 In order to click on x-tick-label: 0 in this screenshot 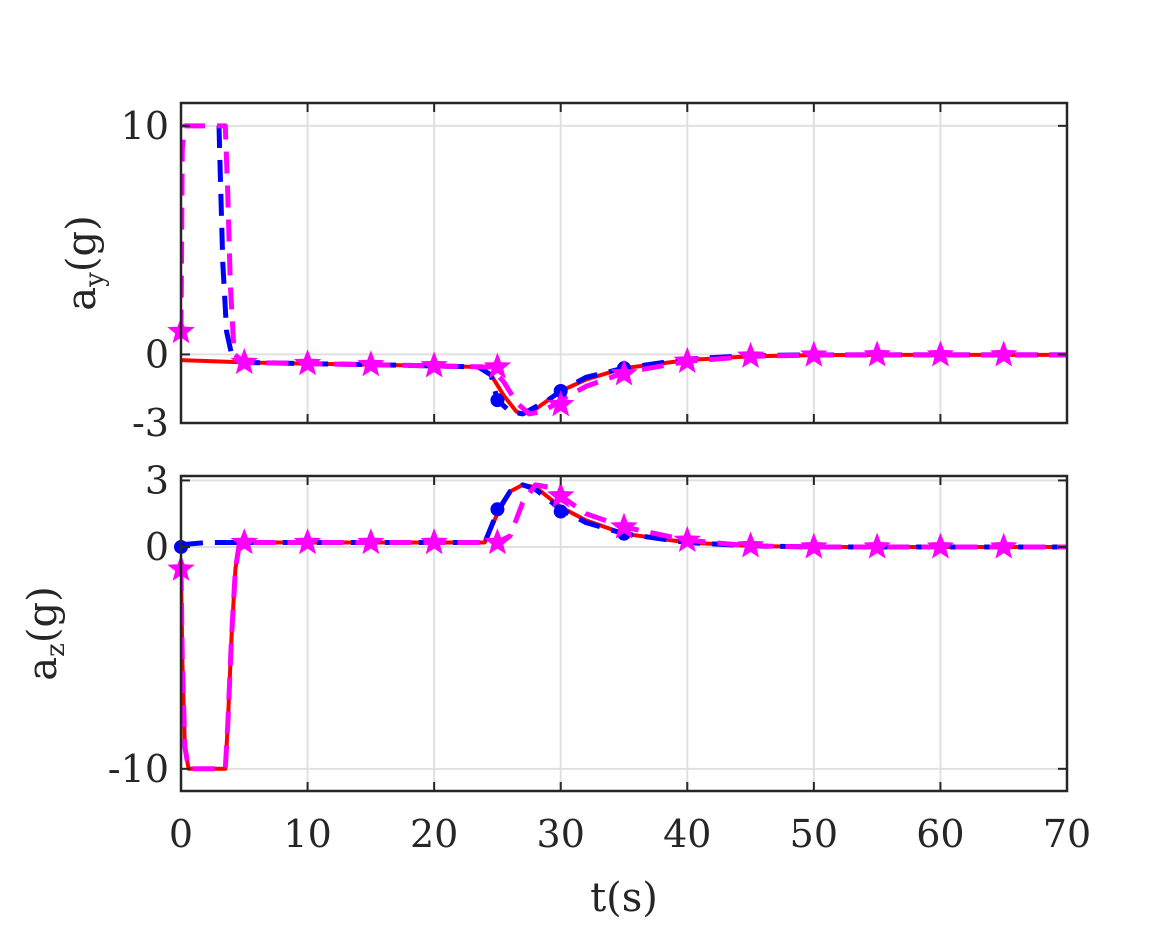, I will do `click(181, 834)`.